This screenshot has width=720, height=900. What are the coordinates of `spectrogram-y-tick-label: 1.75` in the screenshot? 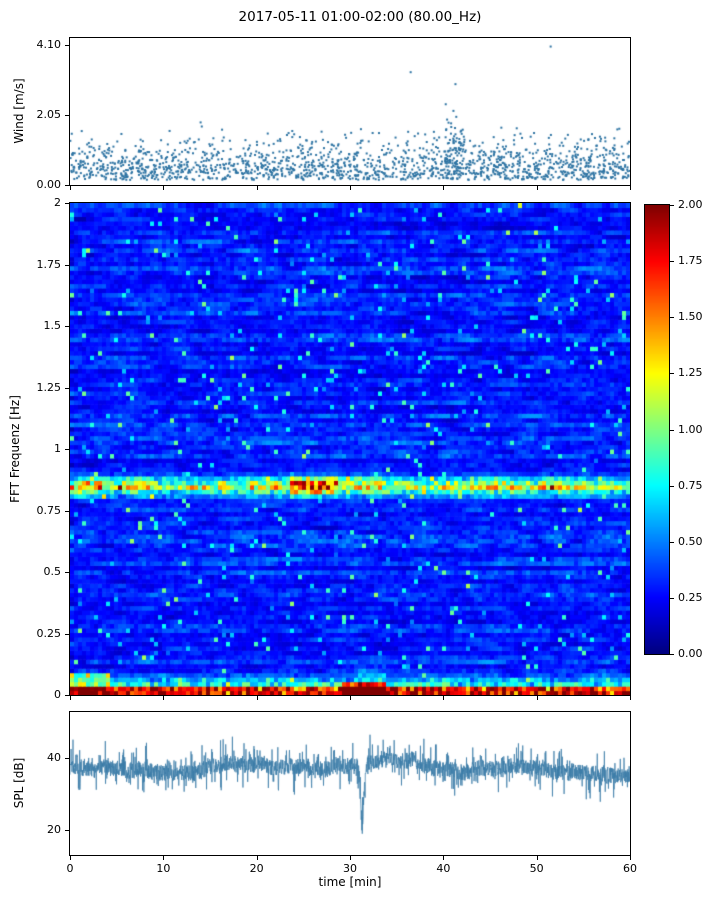 It's located at (49, 264).